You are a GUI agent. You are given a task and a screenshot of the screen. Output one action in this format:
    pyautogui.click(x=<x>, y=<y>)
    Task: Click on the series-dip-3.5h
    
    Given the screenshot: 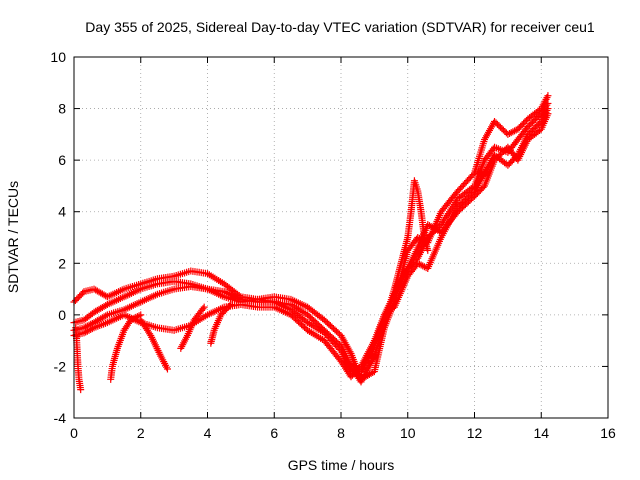 What is the action you would take?
    pyautogui.click(x=192, y=327)
    